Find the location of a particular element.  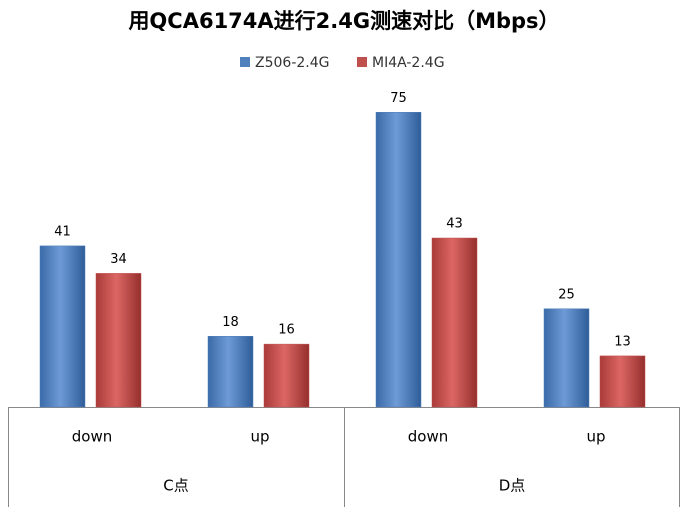

value-label: 13 is located at coordinates (622, 341).